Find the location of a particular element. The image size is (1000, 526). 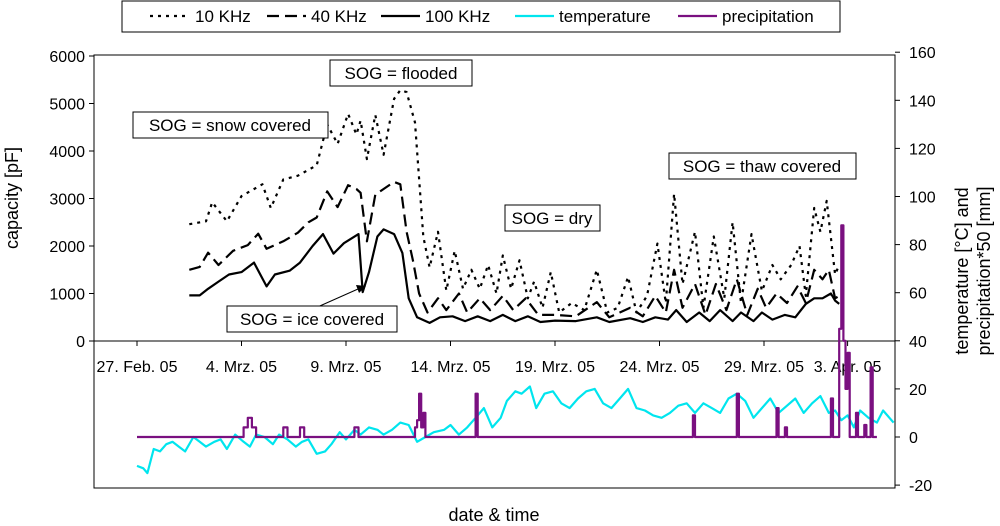

right-tick-label: 0 is located at coordinates (913, 438).